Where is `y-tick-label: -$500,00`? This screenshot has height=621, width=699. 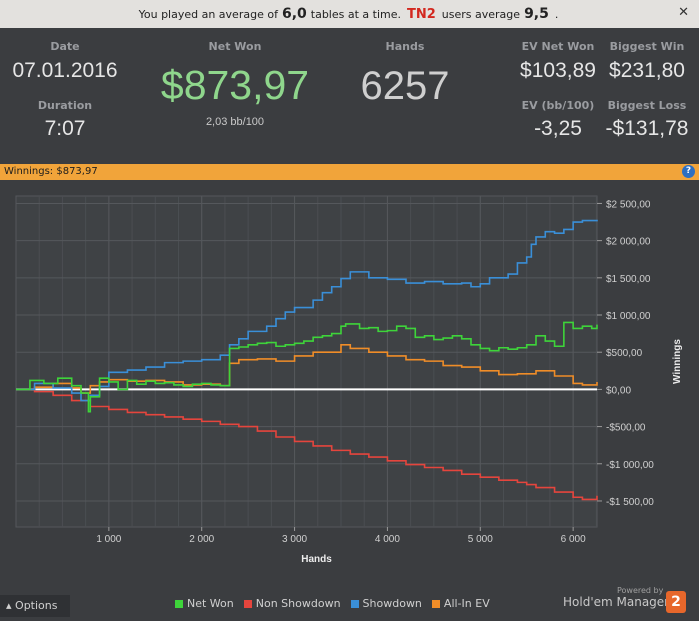 y-tick-label: -$500,00 is located at coordinates (626, 428).